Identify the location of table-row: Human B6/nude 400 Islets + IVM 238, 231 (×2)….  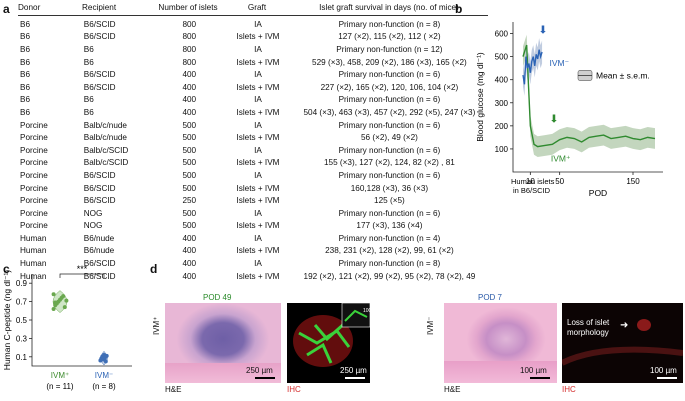
(253, 251).